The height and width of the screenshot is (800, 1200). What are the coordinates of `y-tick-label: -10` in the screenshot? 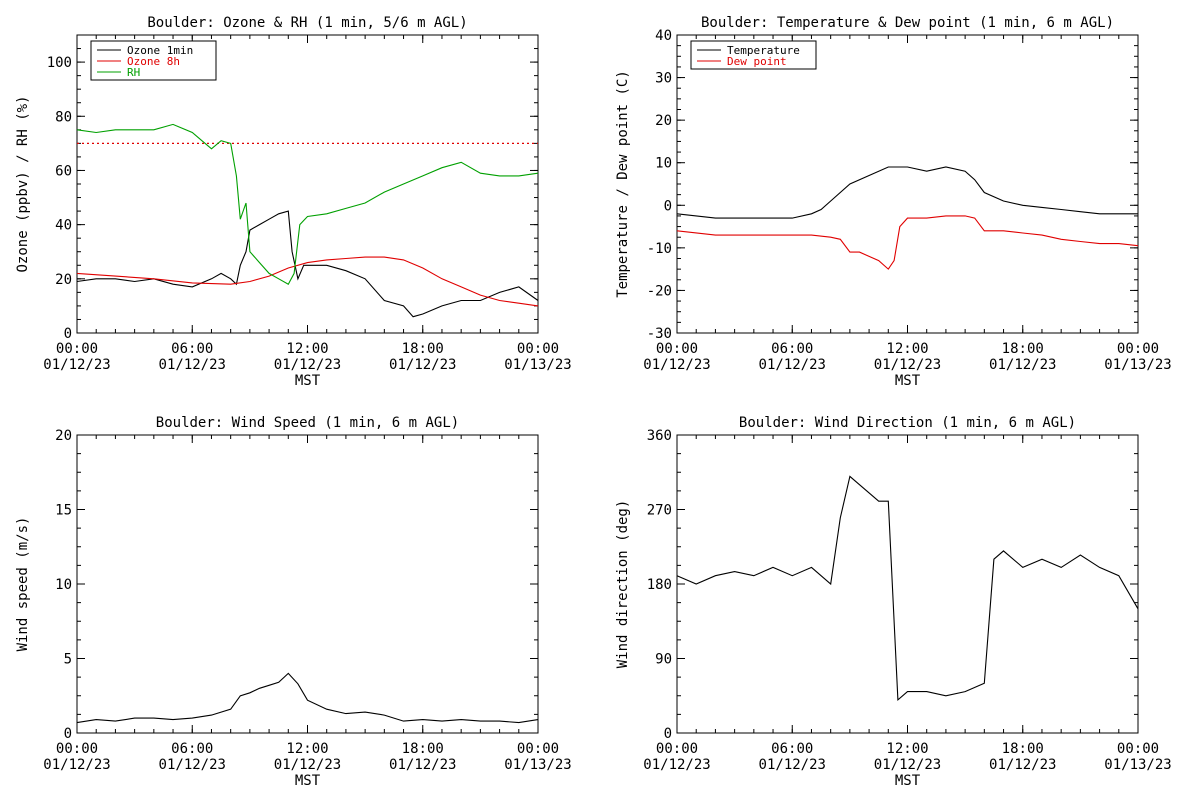 It's located at (659, 249).